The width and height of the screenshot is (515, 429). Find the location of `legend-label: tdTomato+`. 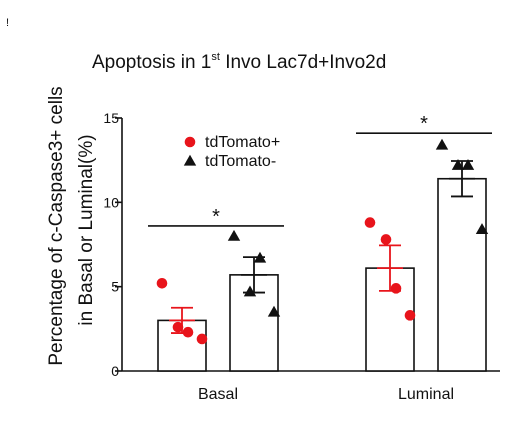

legend-label: tdTomato+ is located at coordinates (242, 142).